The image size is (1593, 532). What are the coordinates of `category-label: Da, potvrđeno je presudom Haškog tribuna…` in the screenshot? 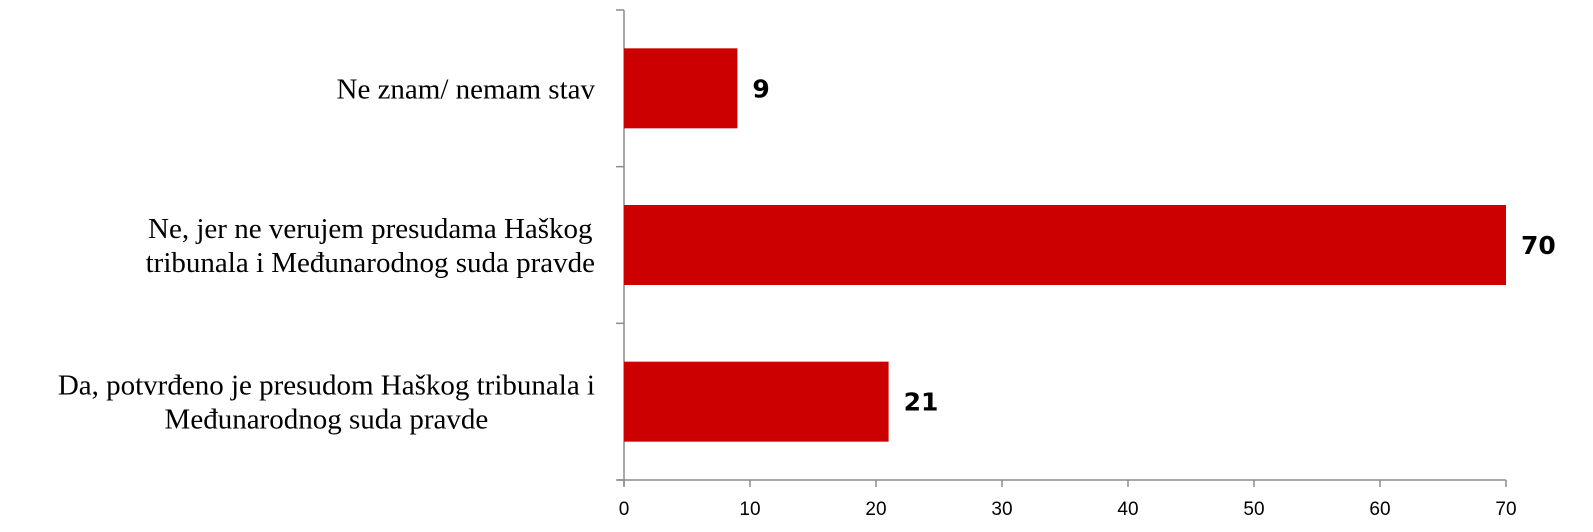 It's located at (326, 403).